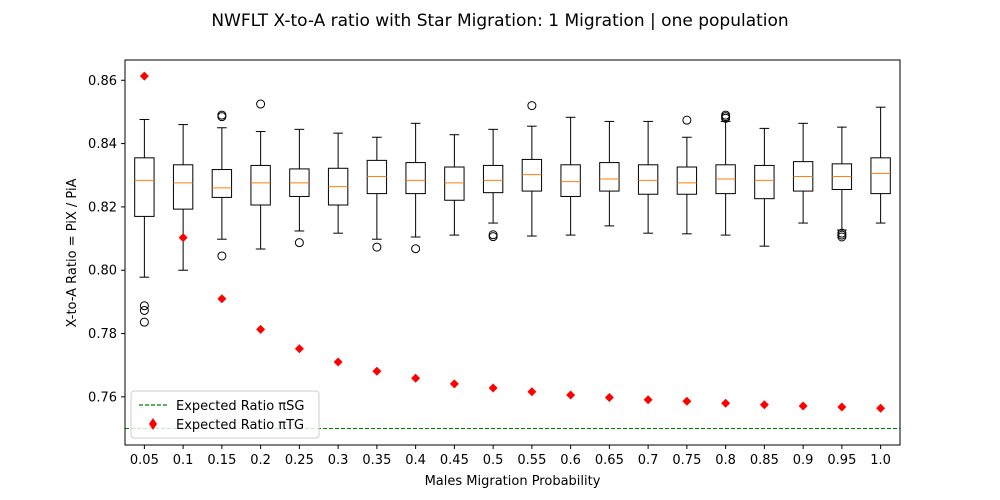  I want to click on box-0.3, so click(338, 183).